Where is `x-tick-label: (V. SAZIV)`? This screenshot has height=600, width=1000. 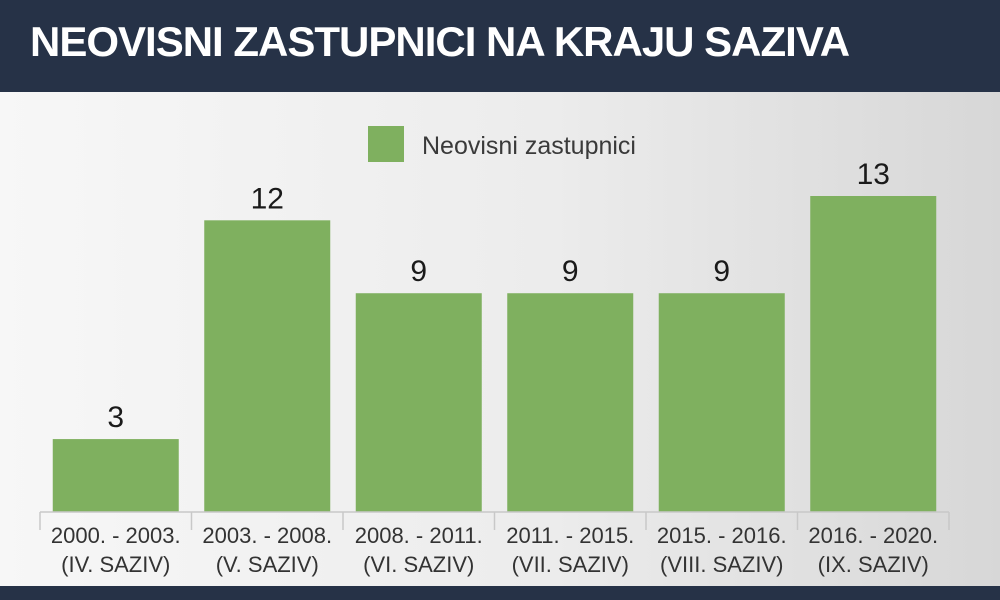
x-tick-label: (V. SAZIV) is located at coordinates (267, 564).